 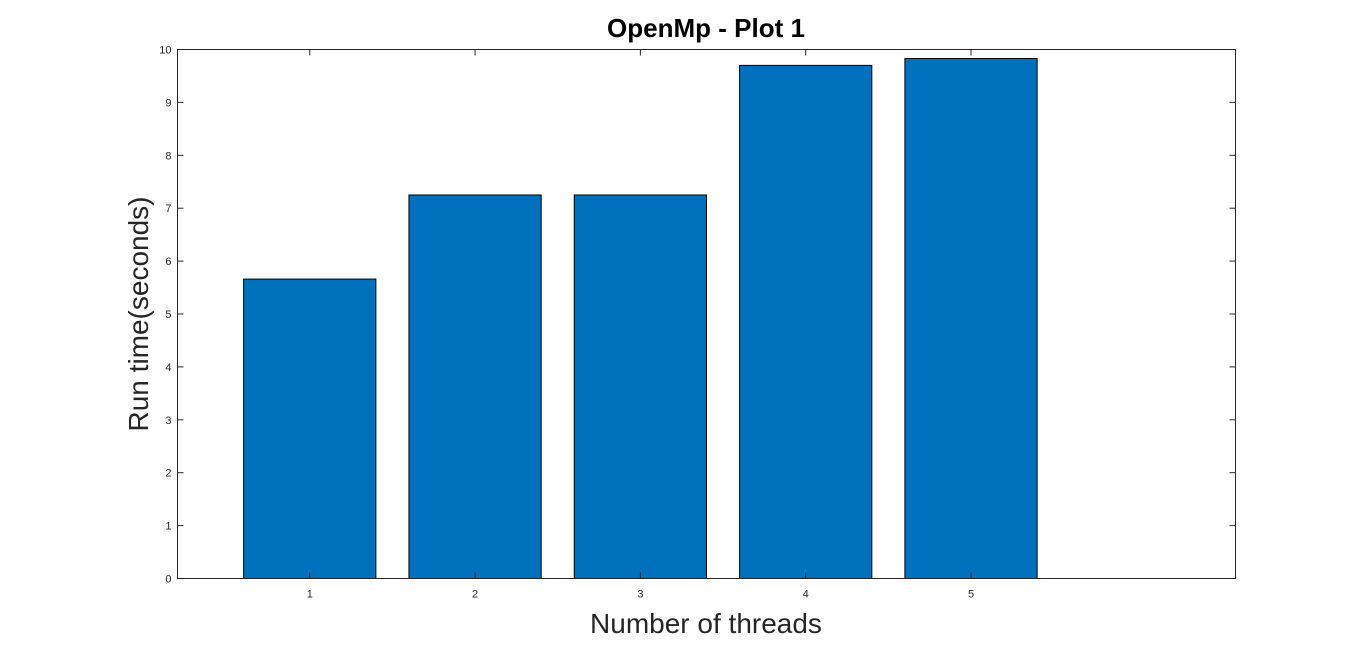 What do you see at coordinates (168, 474) in the screenshot?
I see `y-tick-label: 2` at bounding box center [168, 474].